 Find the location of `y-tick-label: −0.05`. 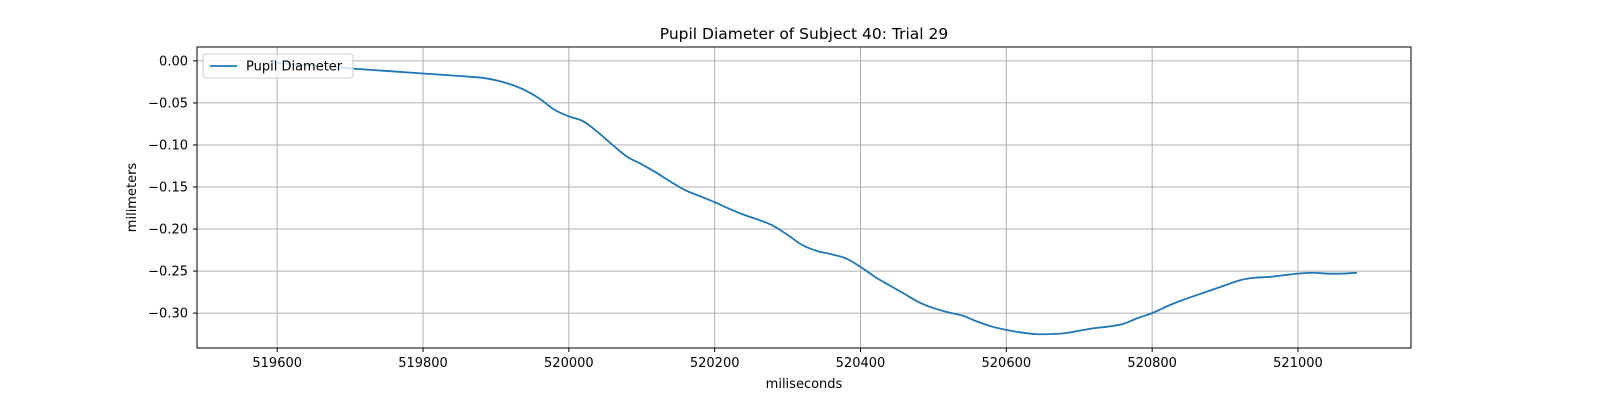

y-tick-label: −0.05 is located at coordinates (168, 103).